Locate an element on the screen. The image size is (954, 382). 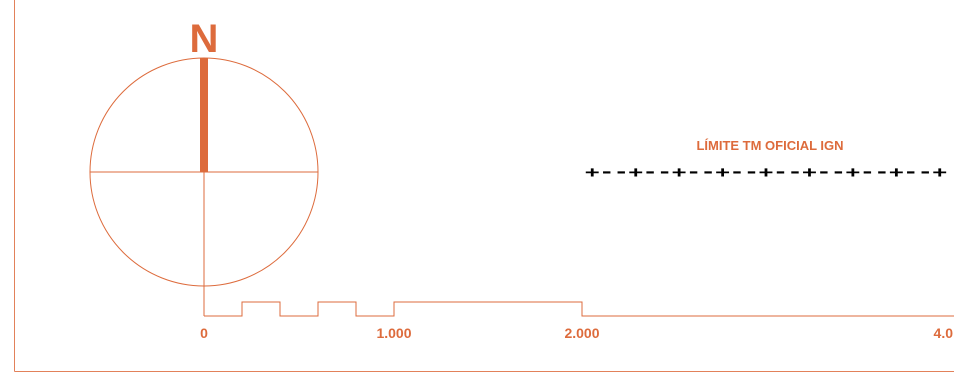
north-letter: N is located at coordinates (204, 39).